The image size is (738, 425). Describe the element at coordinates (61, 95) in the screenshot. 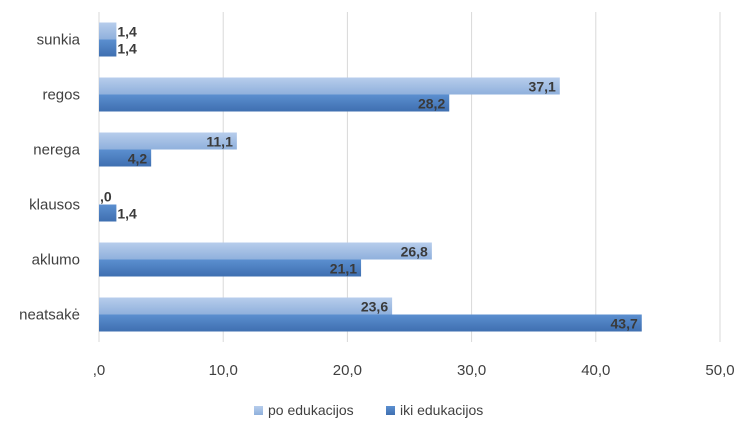

I see `category-label: regos` at that location.